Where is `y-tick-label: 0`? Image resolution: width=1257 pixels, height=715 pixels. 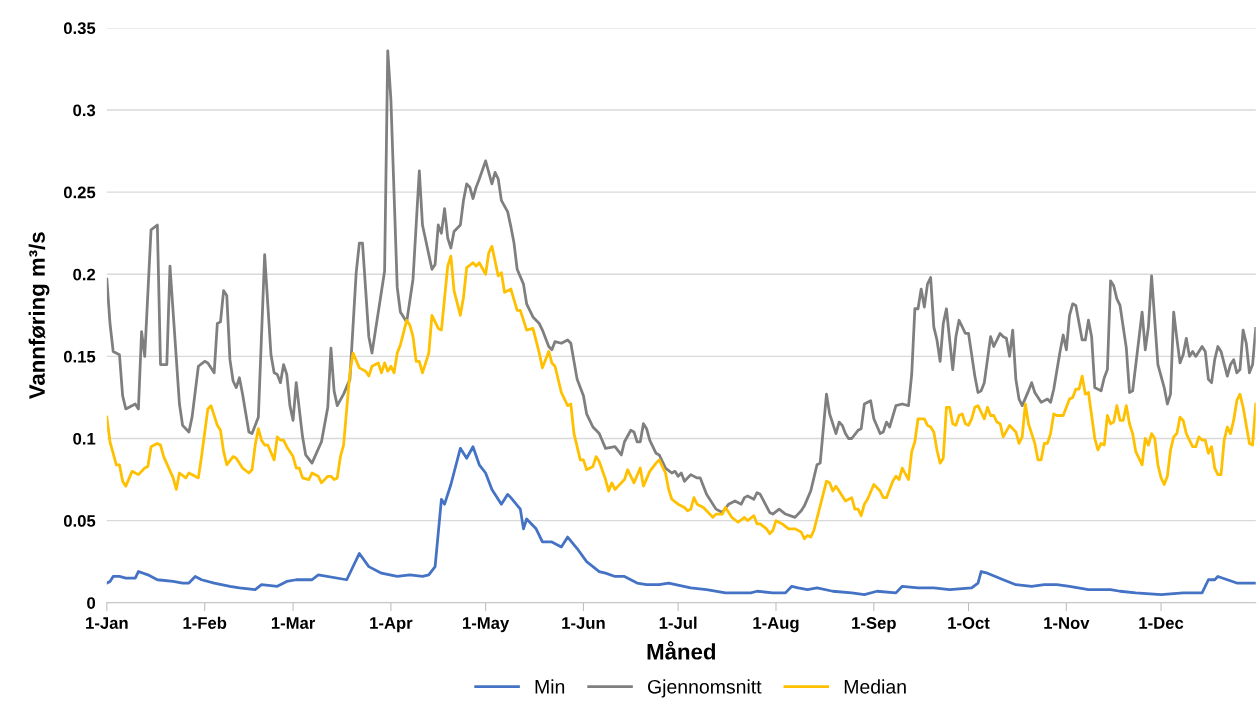
y-tick-label: 0 is located at coordinates (91, 603).